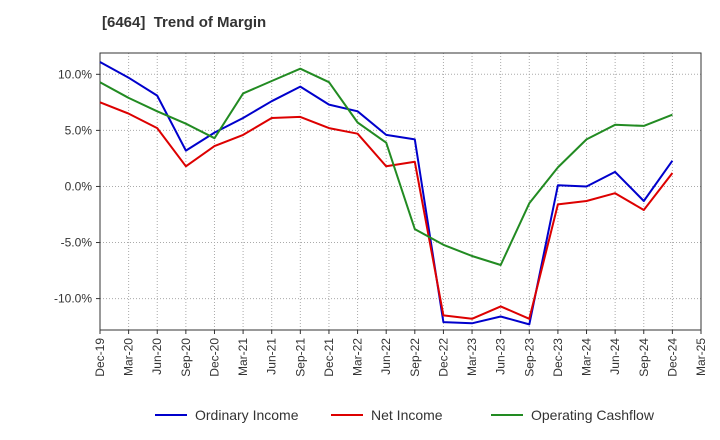 This screenshot has height=440, width=720. Describe the element at coordinates (100, 357) in the screenshot. I see `x-tick-label: Dec-19` at that location.